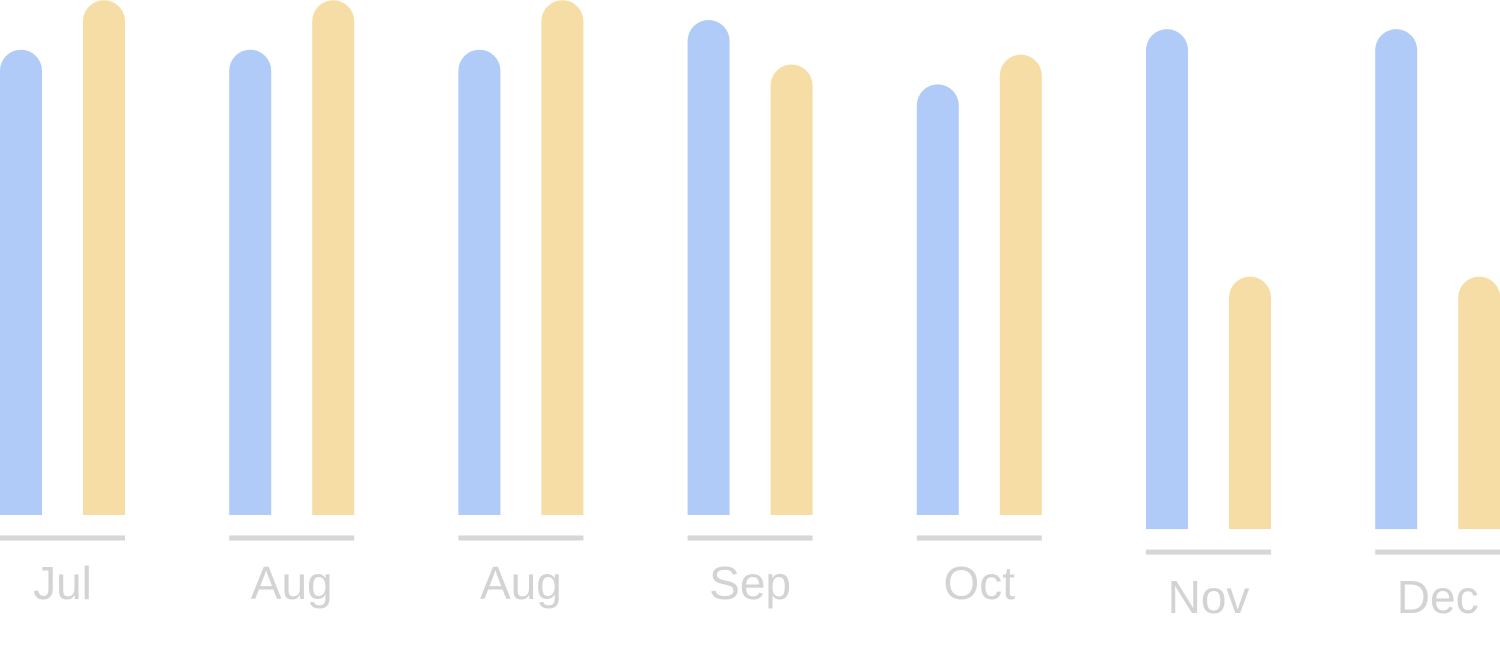  What do you see at coordinates (1209, 597) in the screenshot?
I see `x-tick-label-5: Nov` at bounding box center [1209, 597].